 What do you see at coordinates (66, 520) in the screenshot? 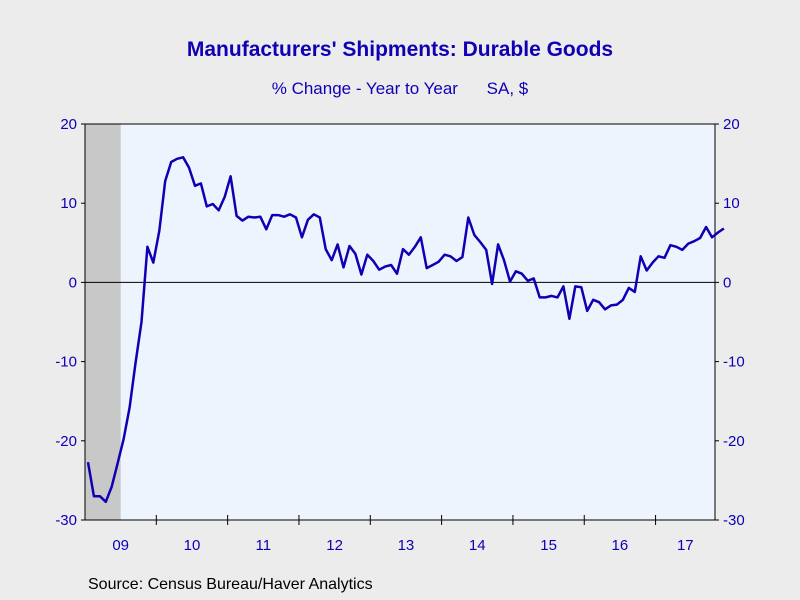
I see `y-tick-label-left: -30` at bounding box center [66, 520].